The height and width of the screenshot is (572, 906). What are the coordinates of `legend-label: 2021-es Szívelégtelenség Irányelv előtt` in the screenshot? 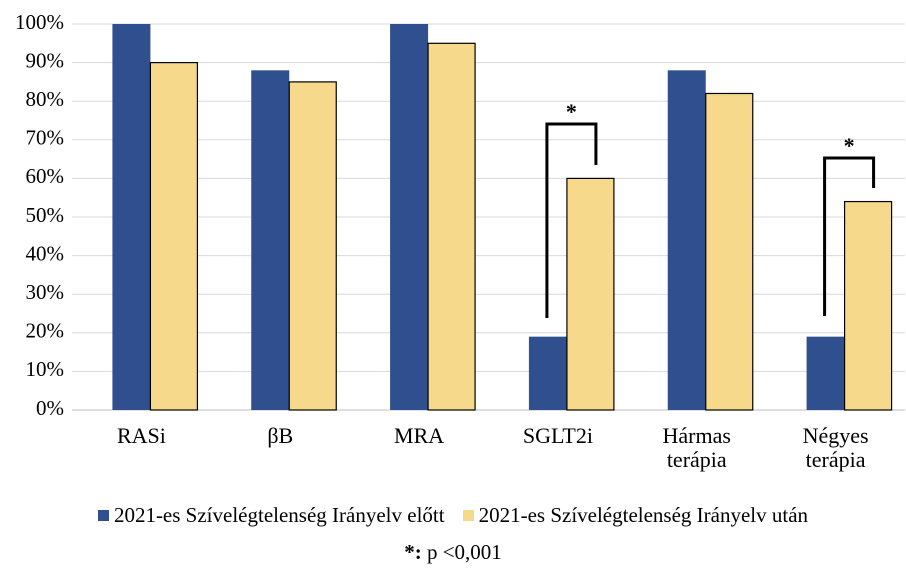 It's located at (279, 515).